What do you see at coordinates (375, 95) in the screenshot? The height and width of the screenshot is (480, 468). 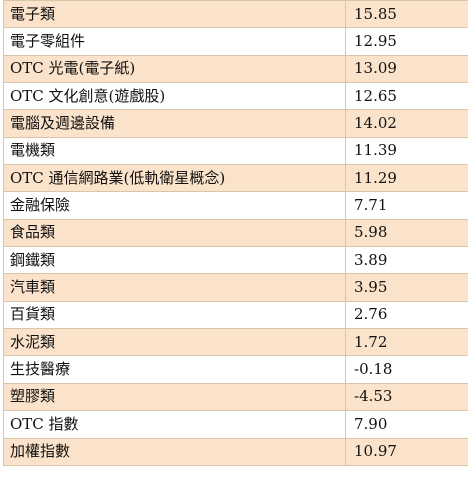 I see `sector-value: 12.65` at bounding box center [375, 95].